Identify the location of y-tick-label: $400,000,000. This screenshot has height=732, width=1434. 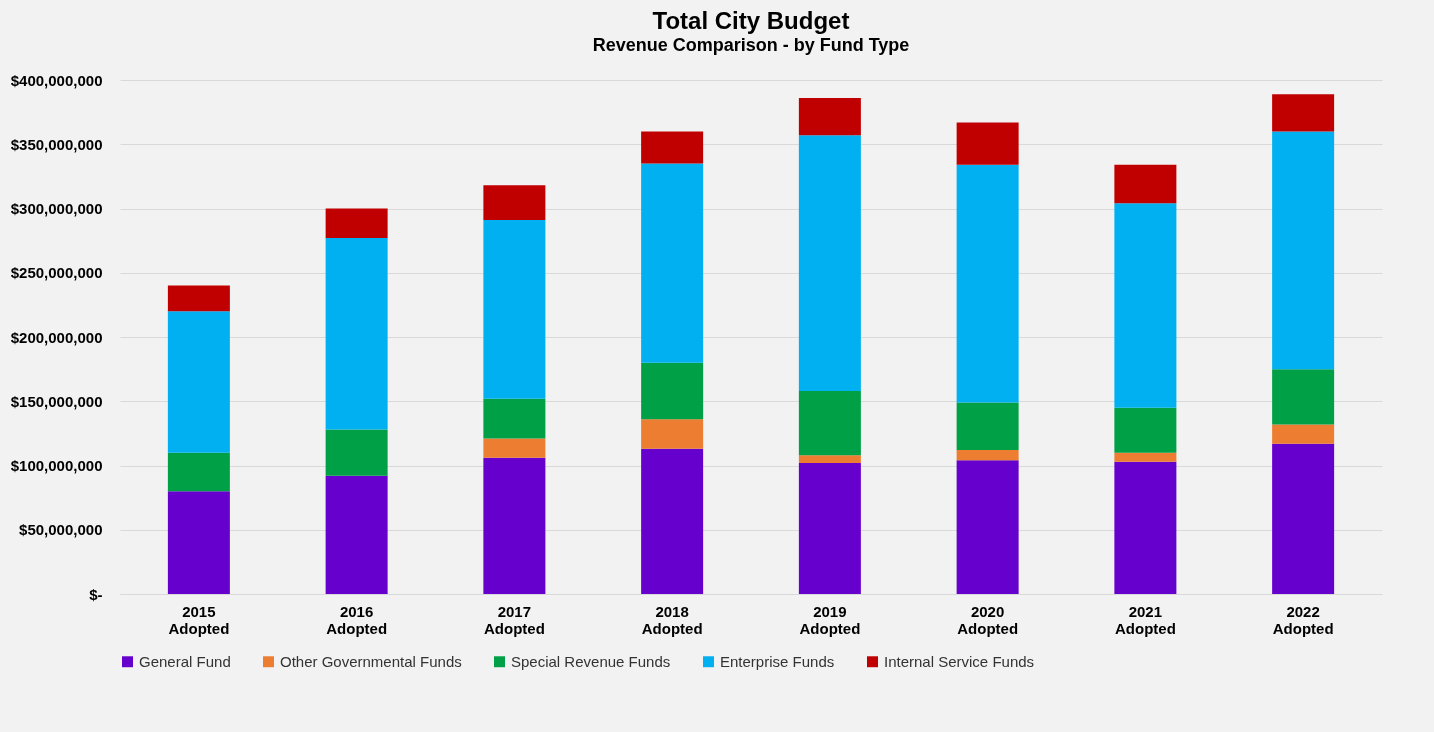
(56, 80).